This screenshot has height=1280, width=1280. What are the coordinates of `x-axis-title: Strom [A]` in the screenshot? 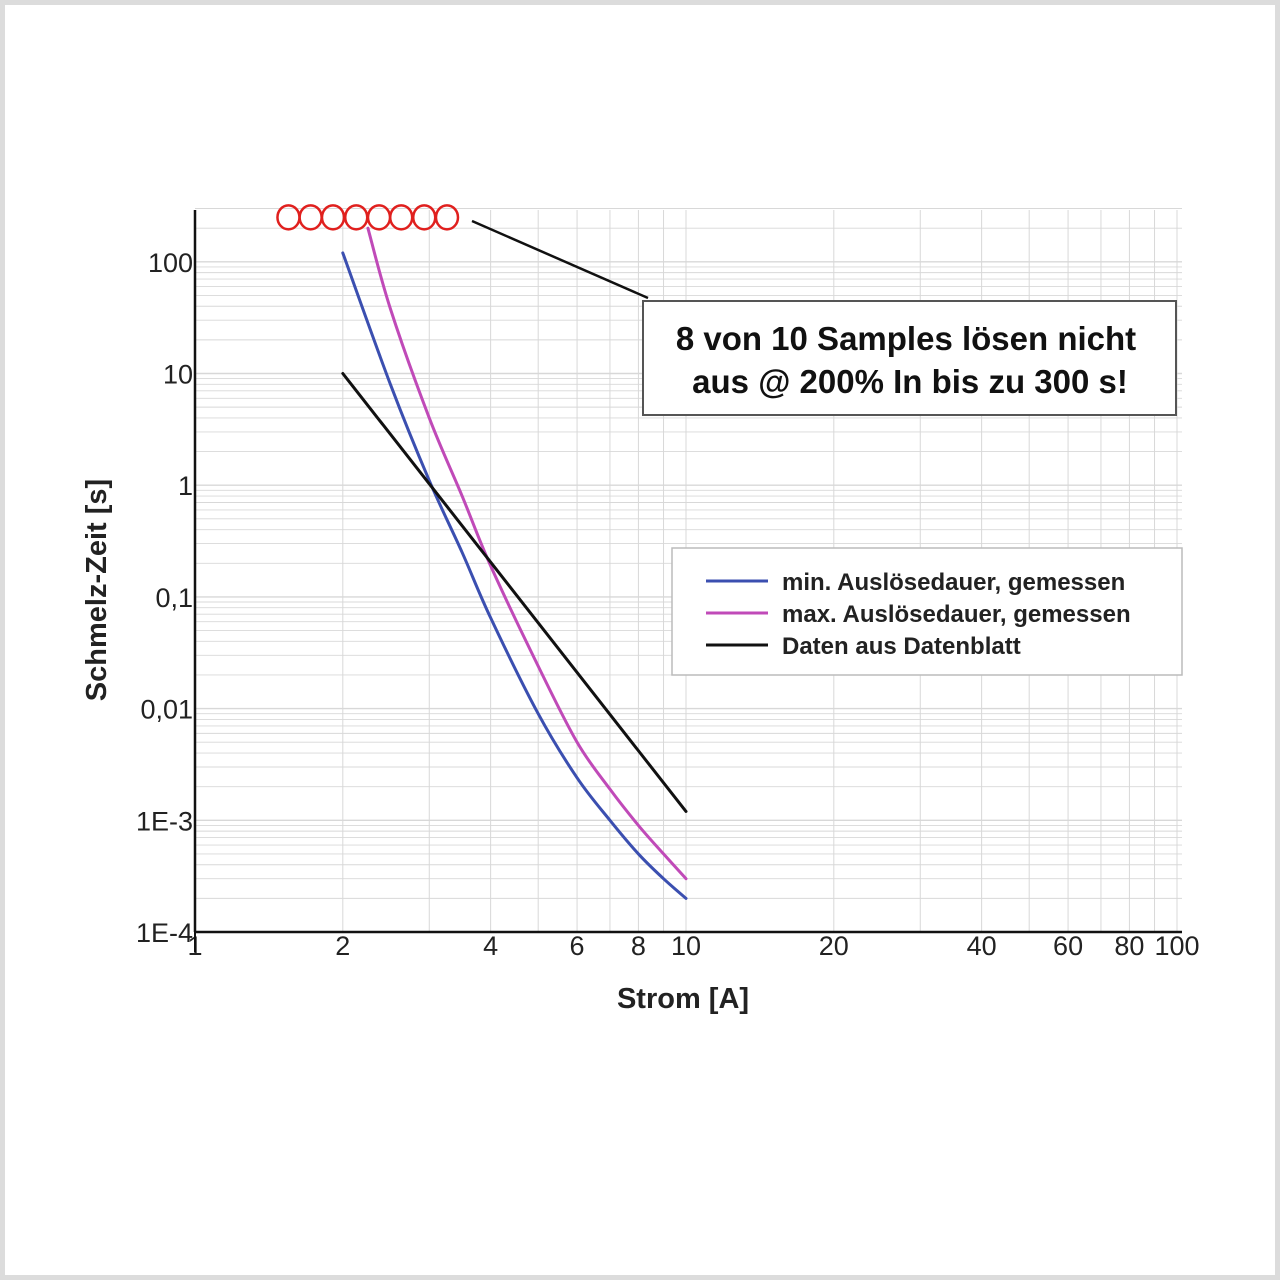 It's located at (683, 999).